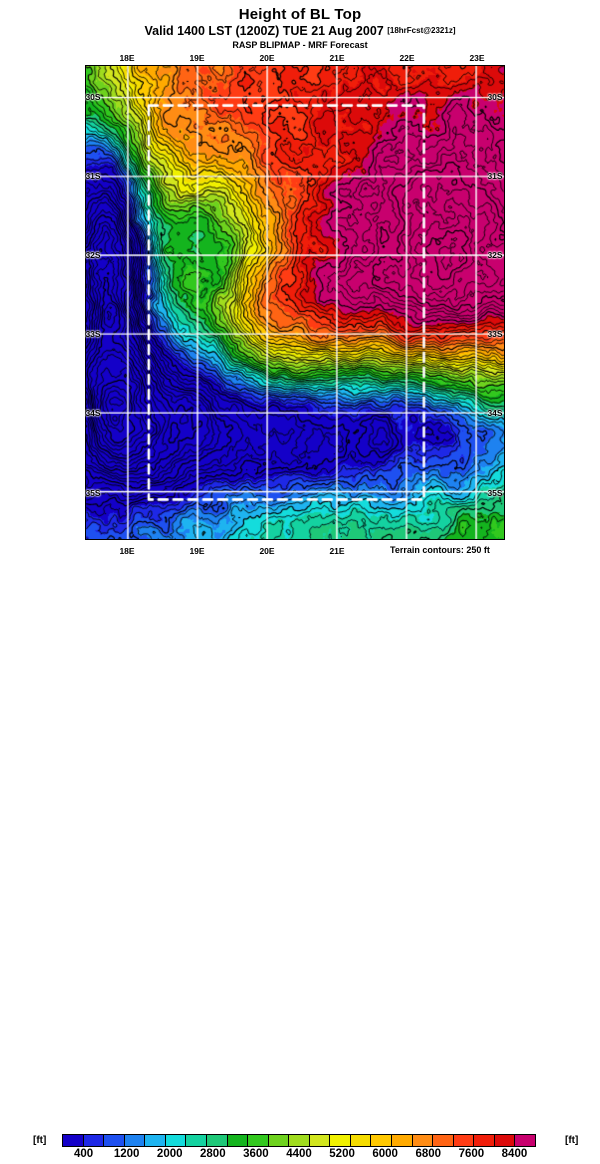 The height and width of the screenshot is (1164, 600). What do you see at coordinates (572, 1140) in the screenshot?
I see `colorbar-unit-right: [ft]` at bounding box center [572, 1140].